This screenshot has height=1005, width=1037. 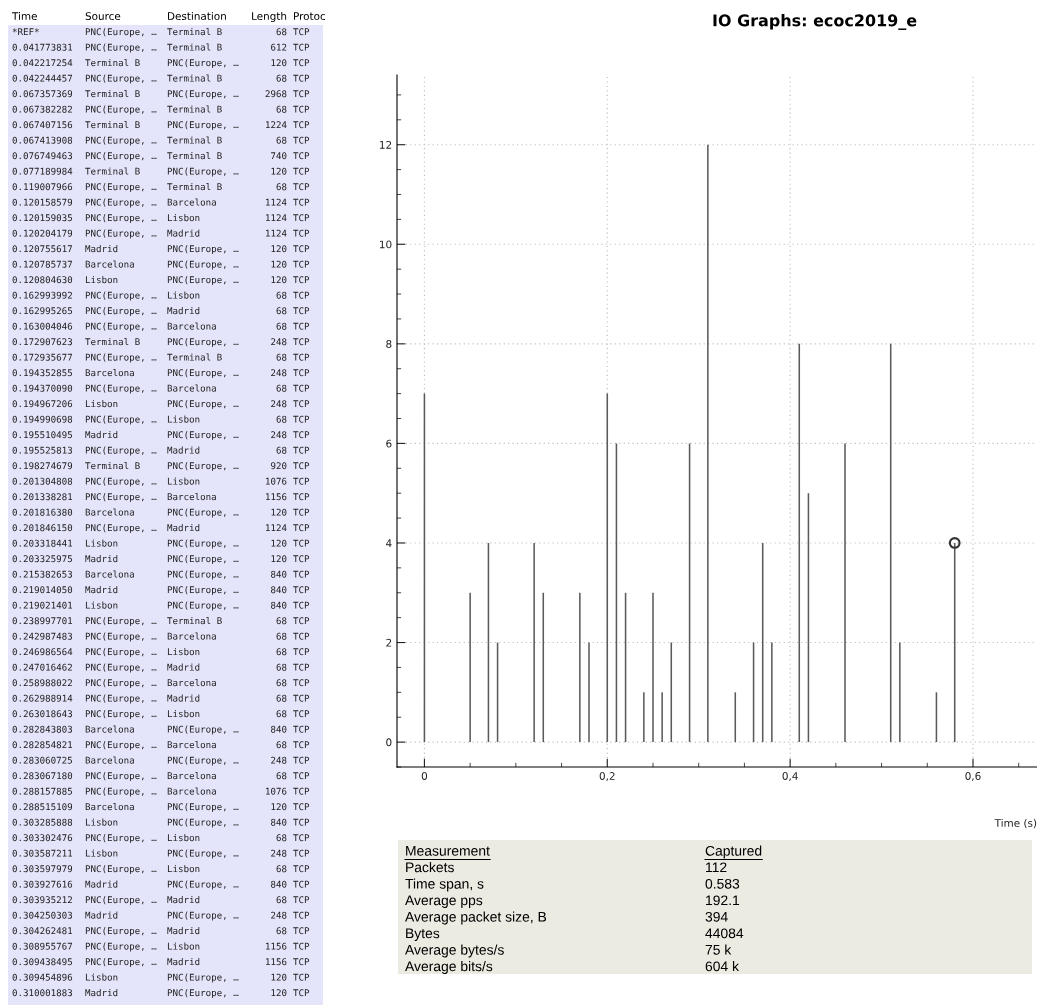 I want to click on text: 0.120158579 PNC(Europe, … Barcelona 1124 TCP, so click(x=161, y=203).